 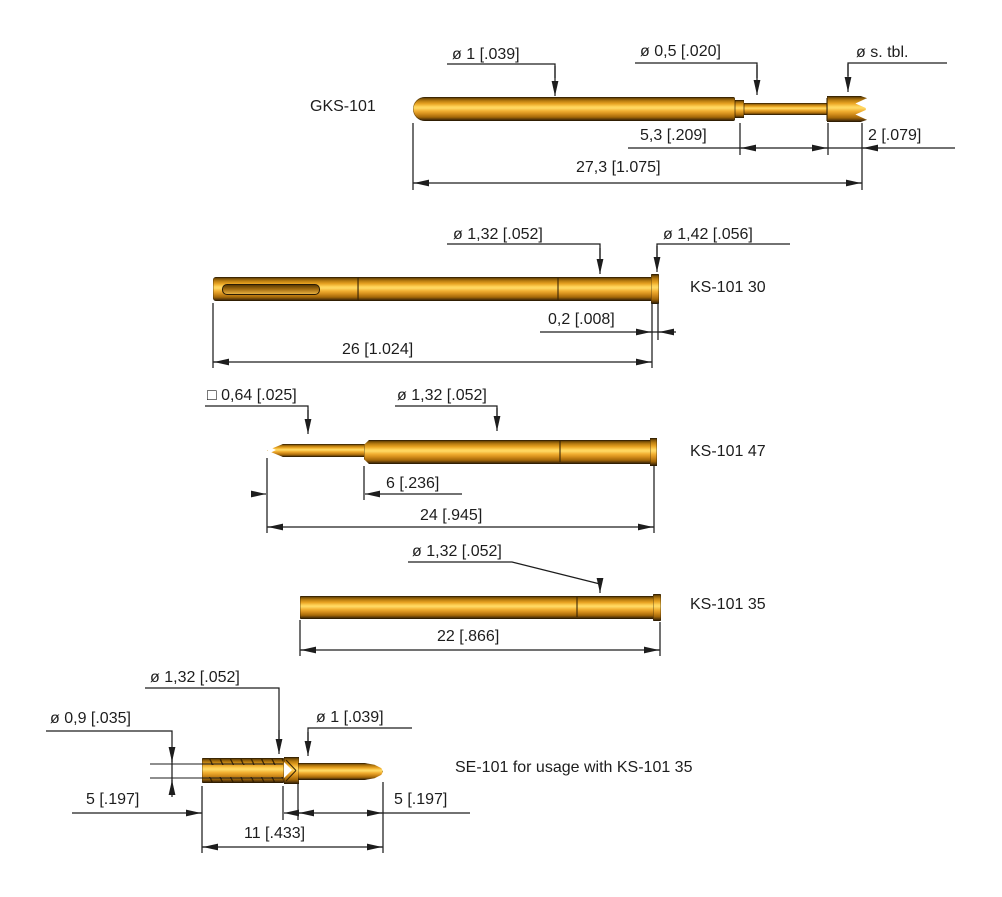 What do you see at coordinates (457, 551) in the screenshot?
I see `dia-label-body-ks10135: ø 1,32 [.052]` at bounding box center [457, 551].